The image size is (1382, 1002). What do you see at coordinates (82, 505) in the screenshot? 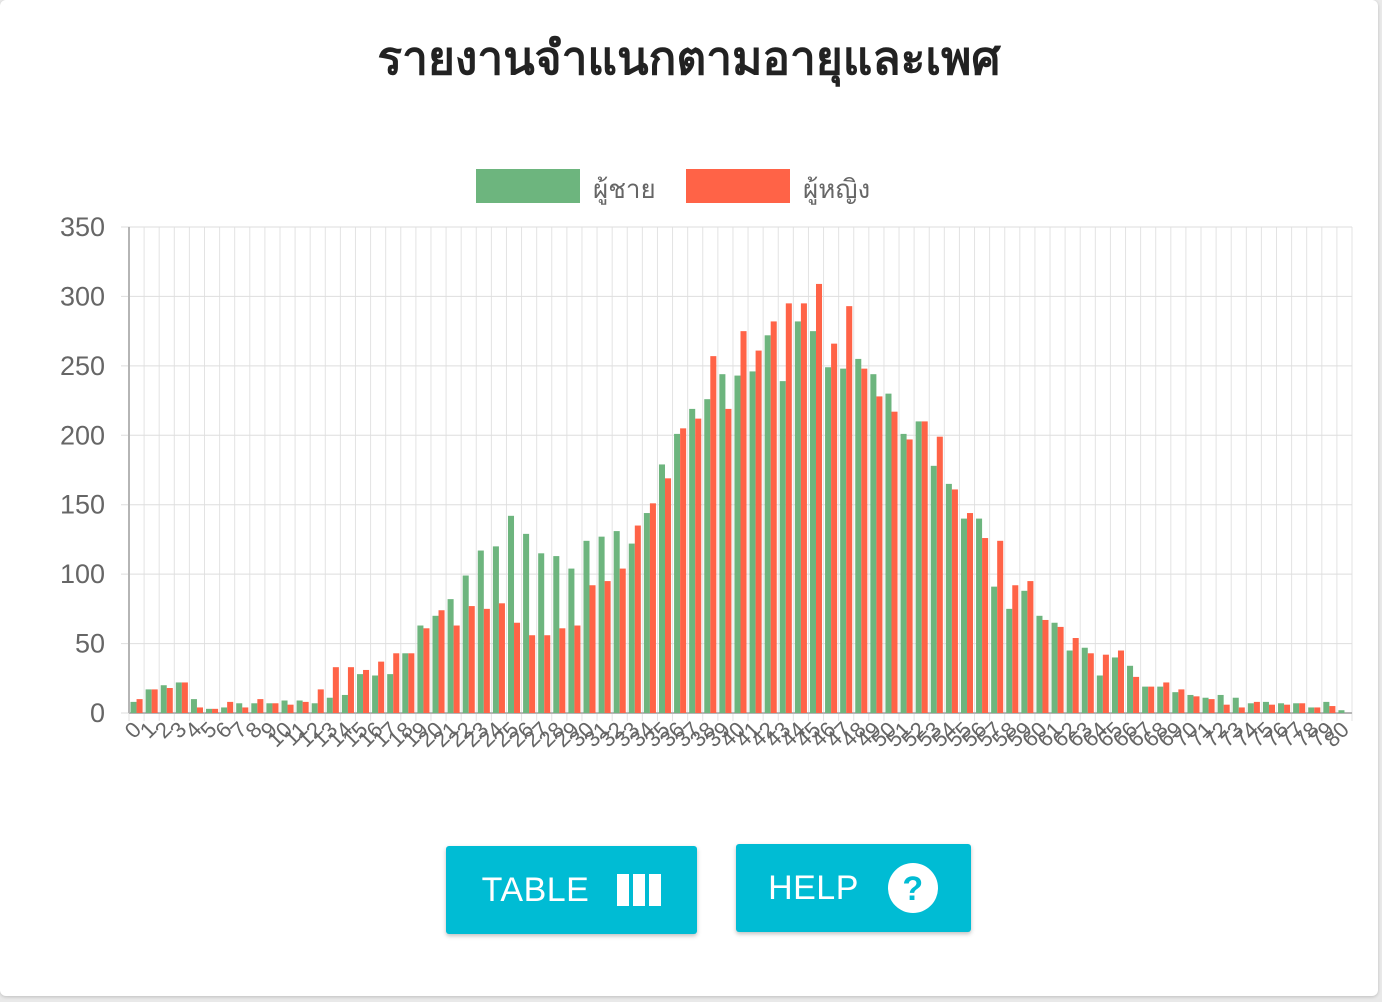
I see `y-tick-label: 150` at bounding box center [82, 505].